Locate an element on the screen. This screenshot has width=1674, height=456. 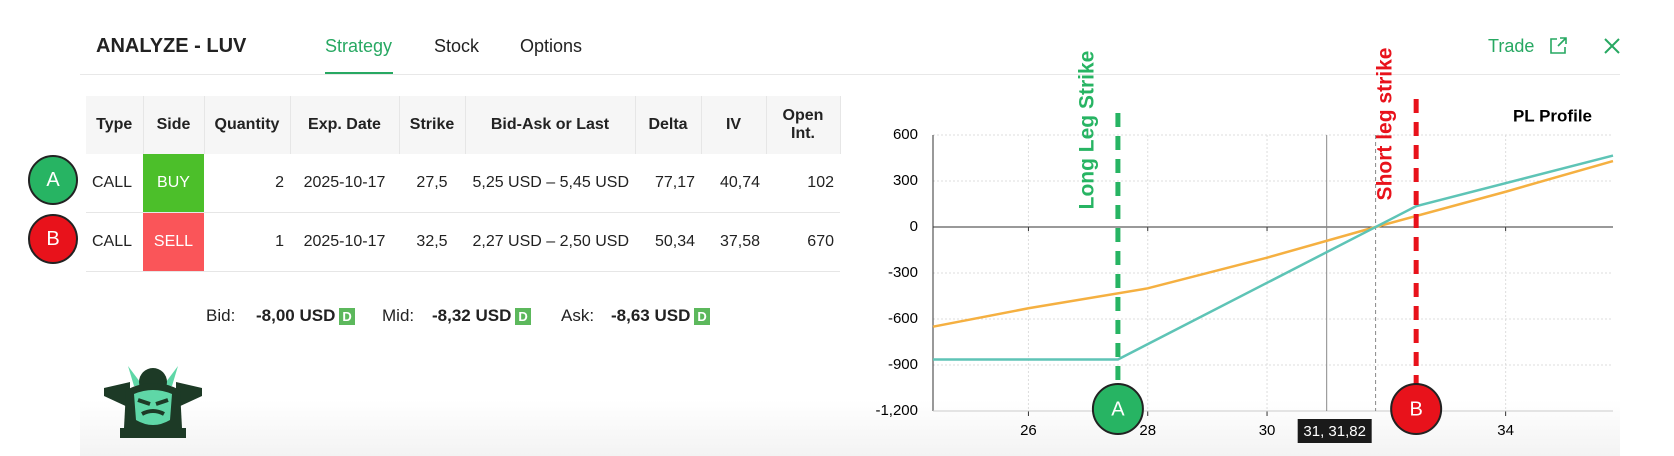
cursor-label: 31, 31,82 is located at coordinates (1334, 431).